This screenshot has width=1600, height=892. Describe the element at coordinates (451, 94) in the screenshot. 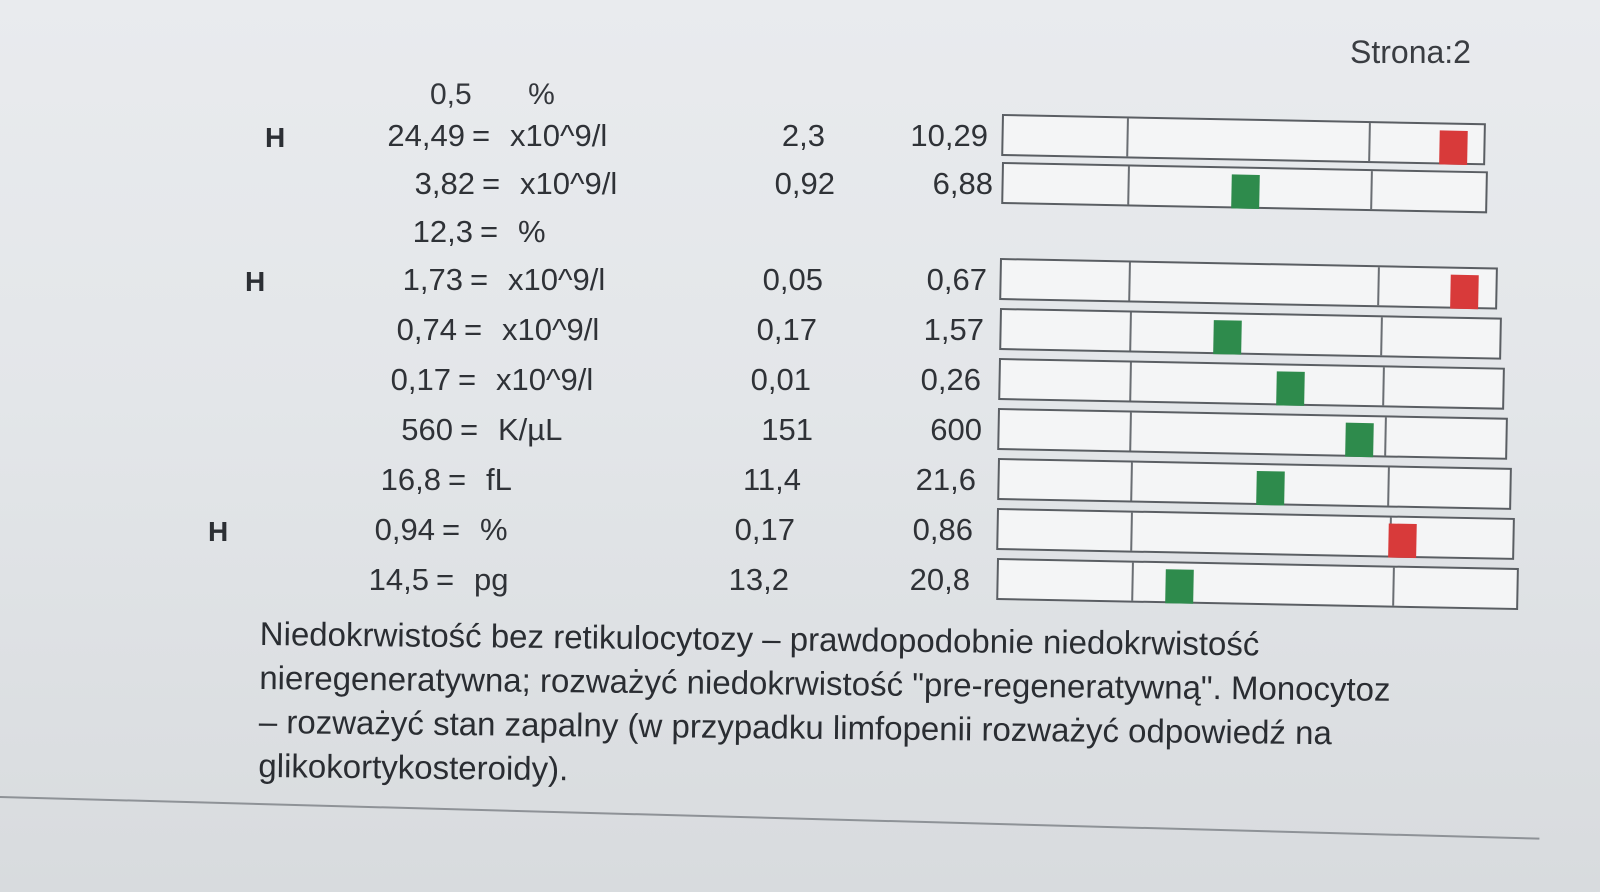

I see `top-row-value: 0,5` at that location.